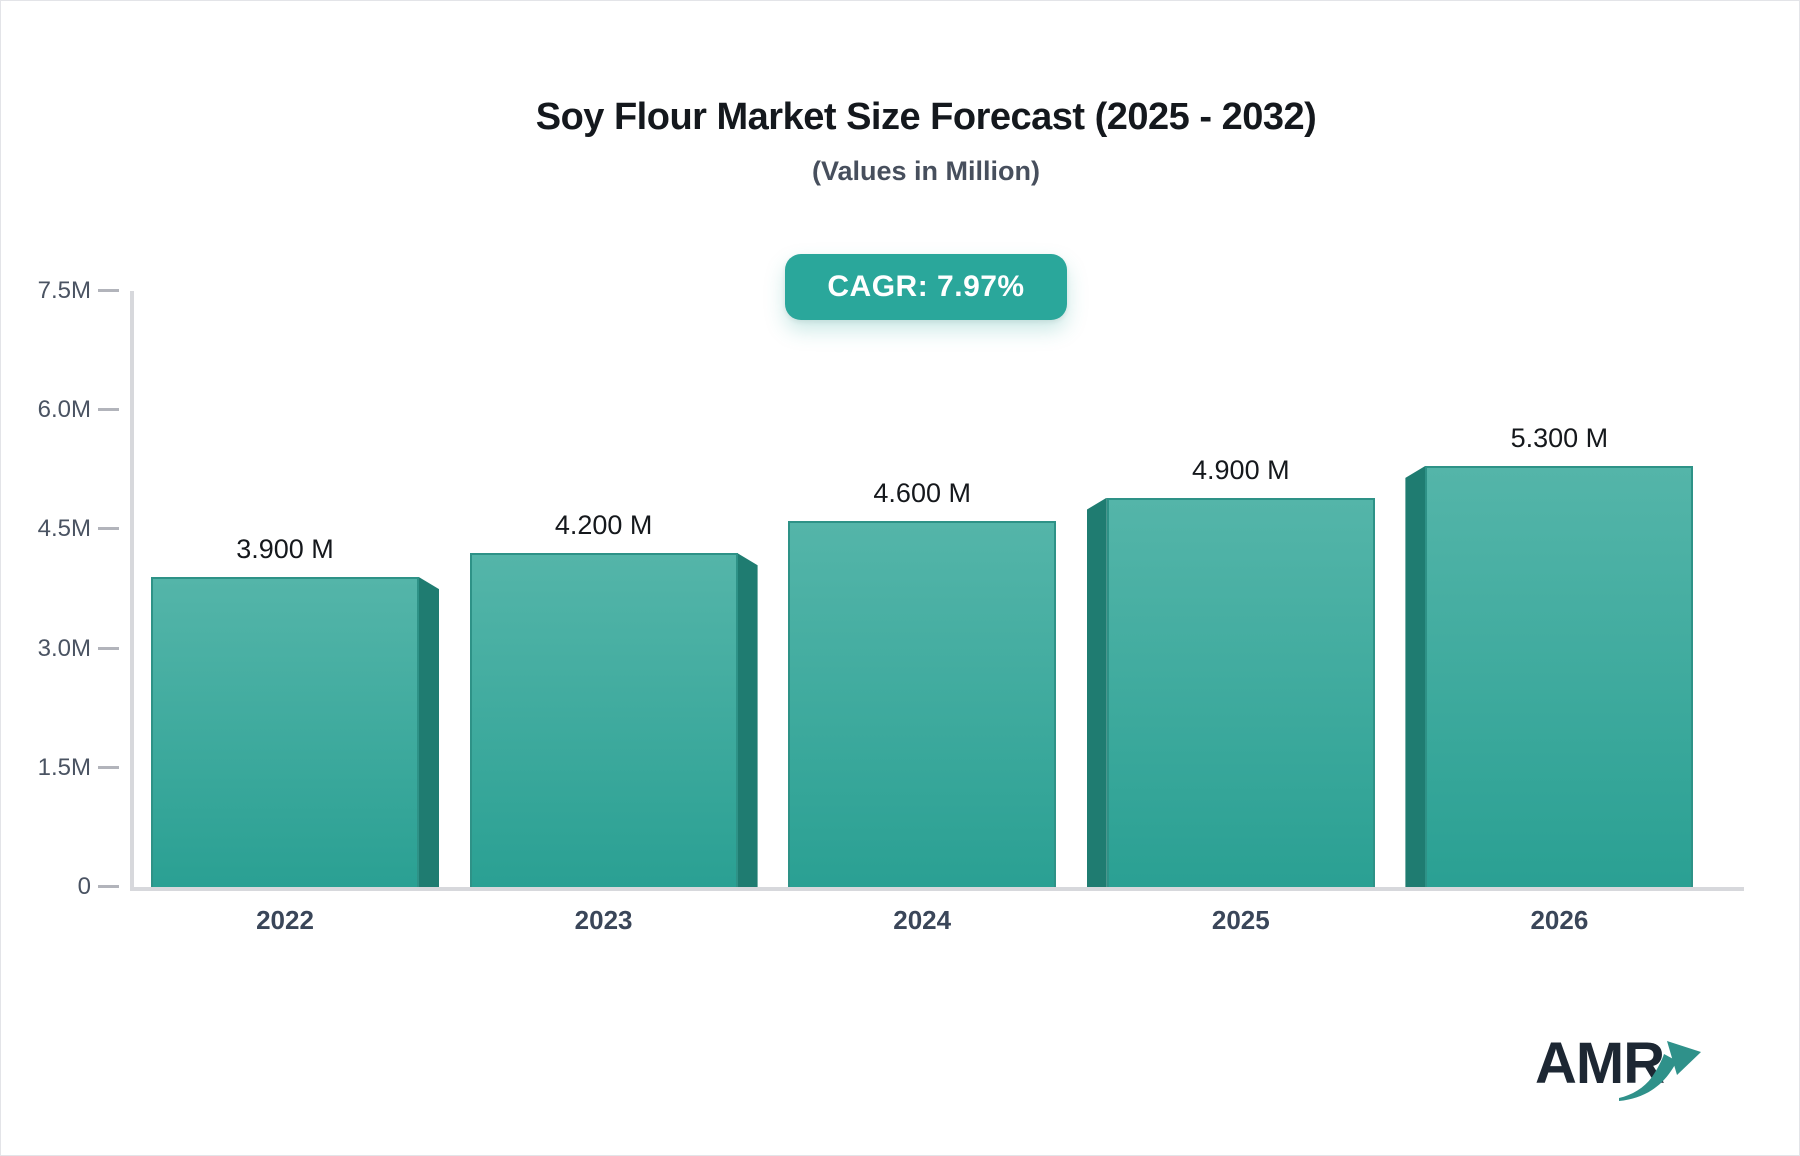 This screenshot has width=1800, height=1156. I want to click on x-axis-label: 2022, so click(285, 920).